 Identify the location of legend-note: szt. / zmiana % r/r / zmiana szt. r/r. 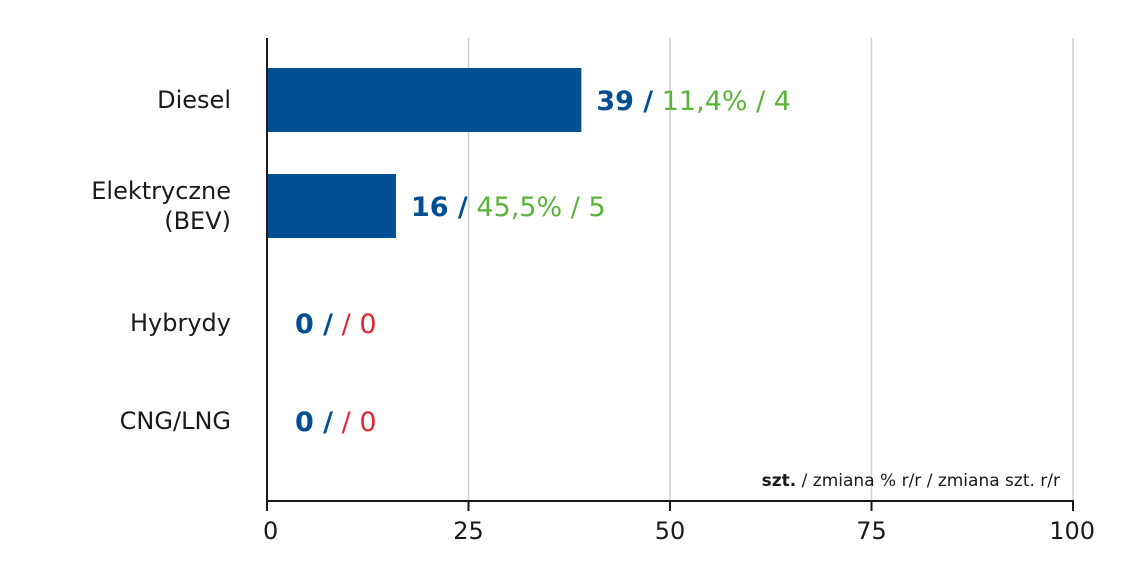
(911, 481).